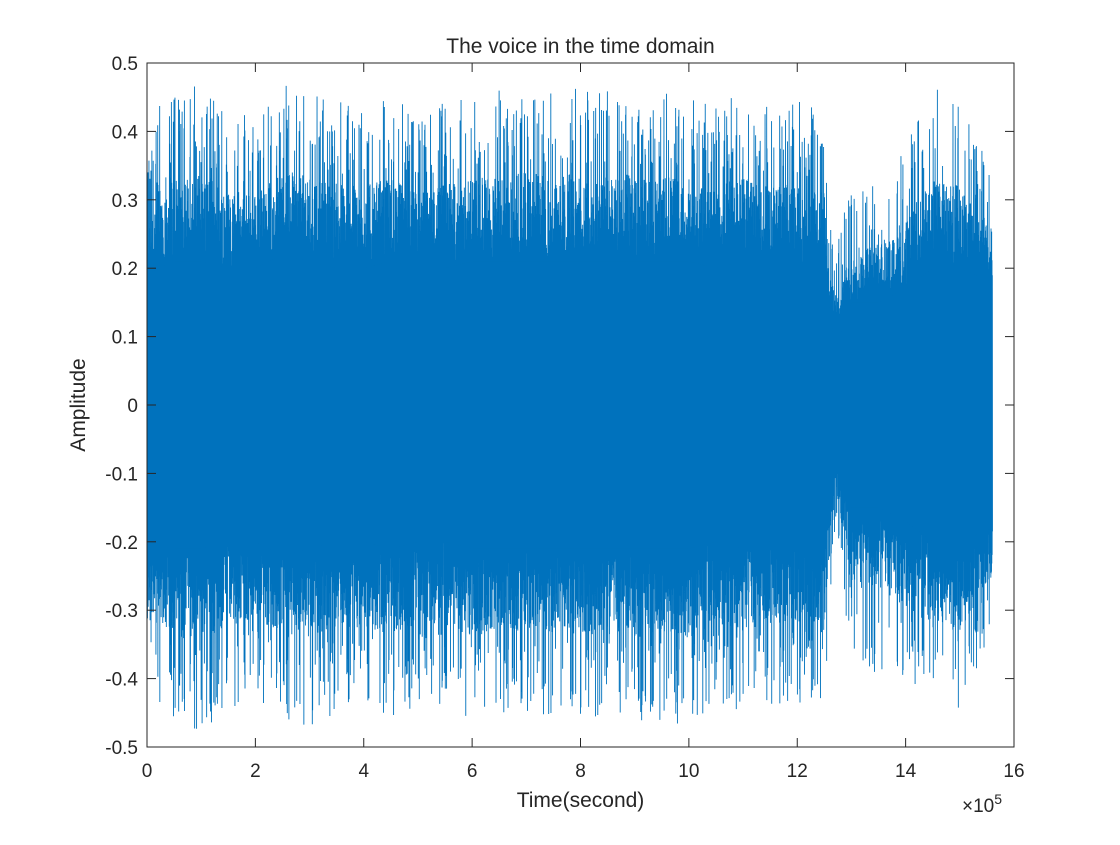 This screenshot has width=1120, height=845. I want to click on x-tick-label: 6, so click(472, 771).